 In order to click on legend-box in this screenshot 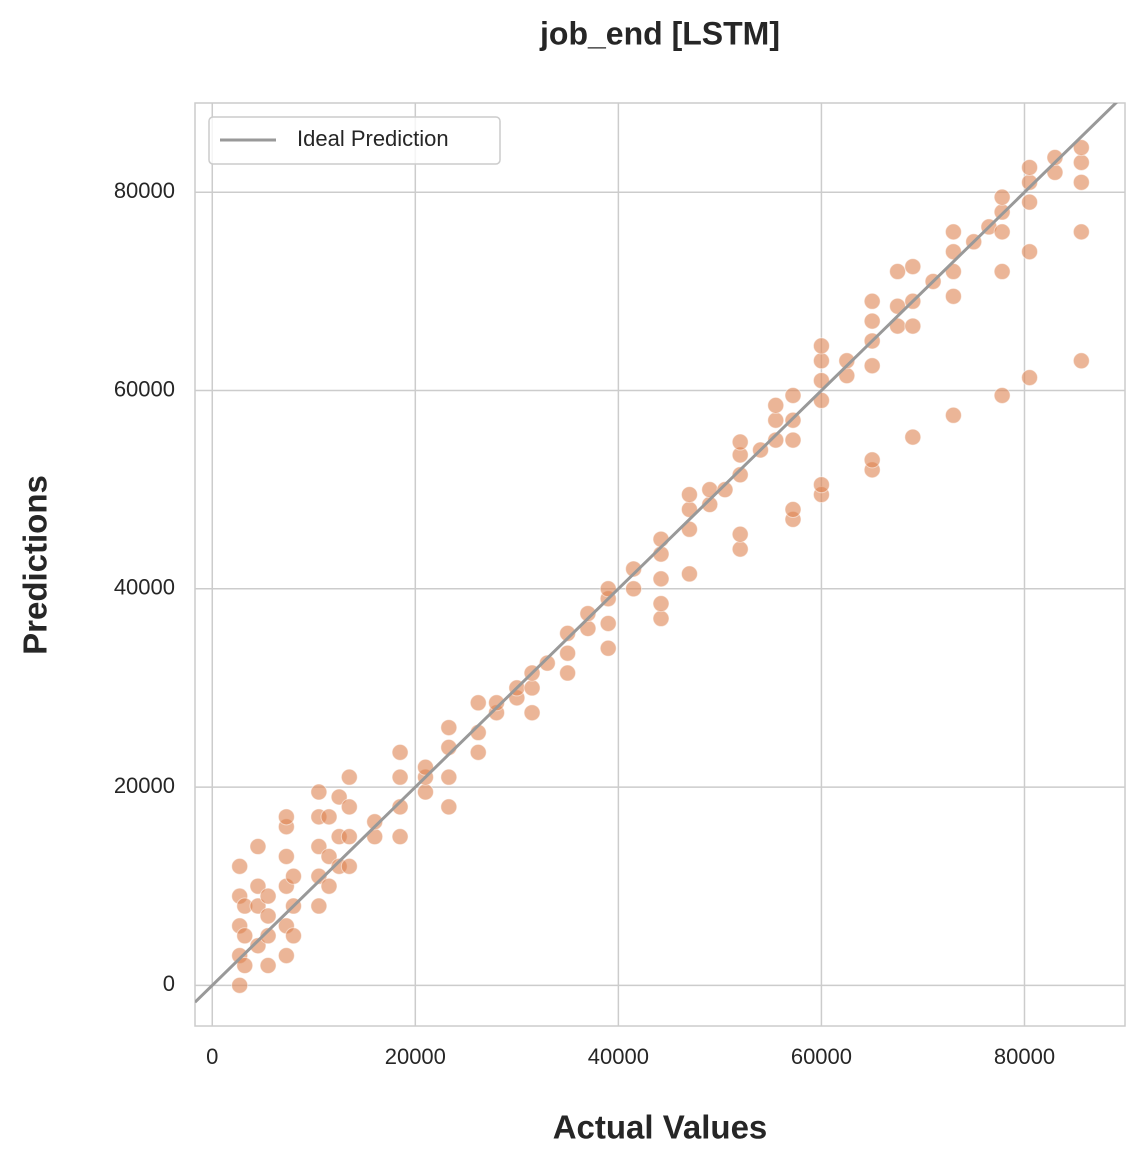, I will do `click(354, 140)`.